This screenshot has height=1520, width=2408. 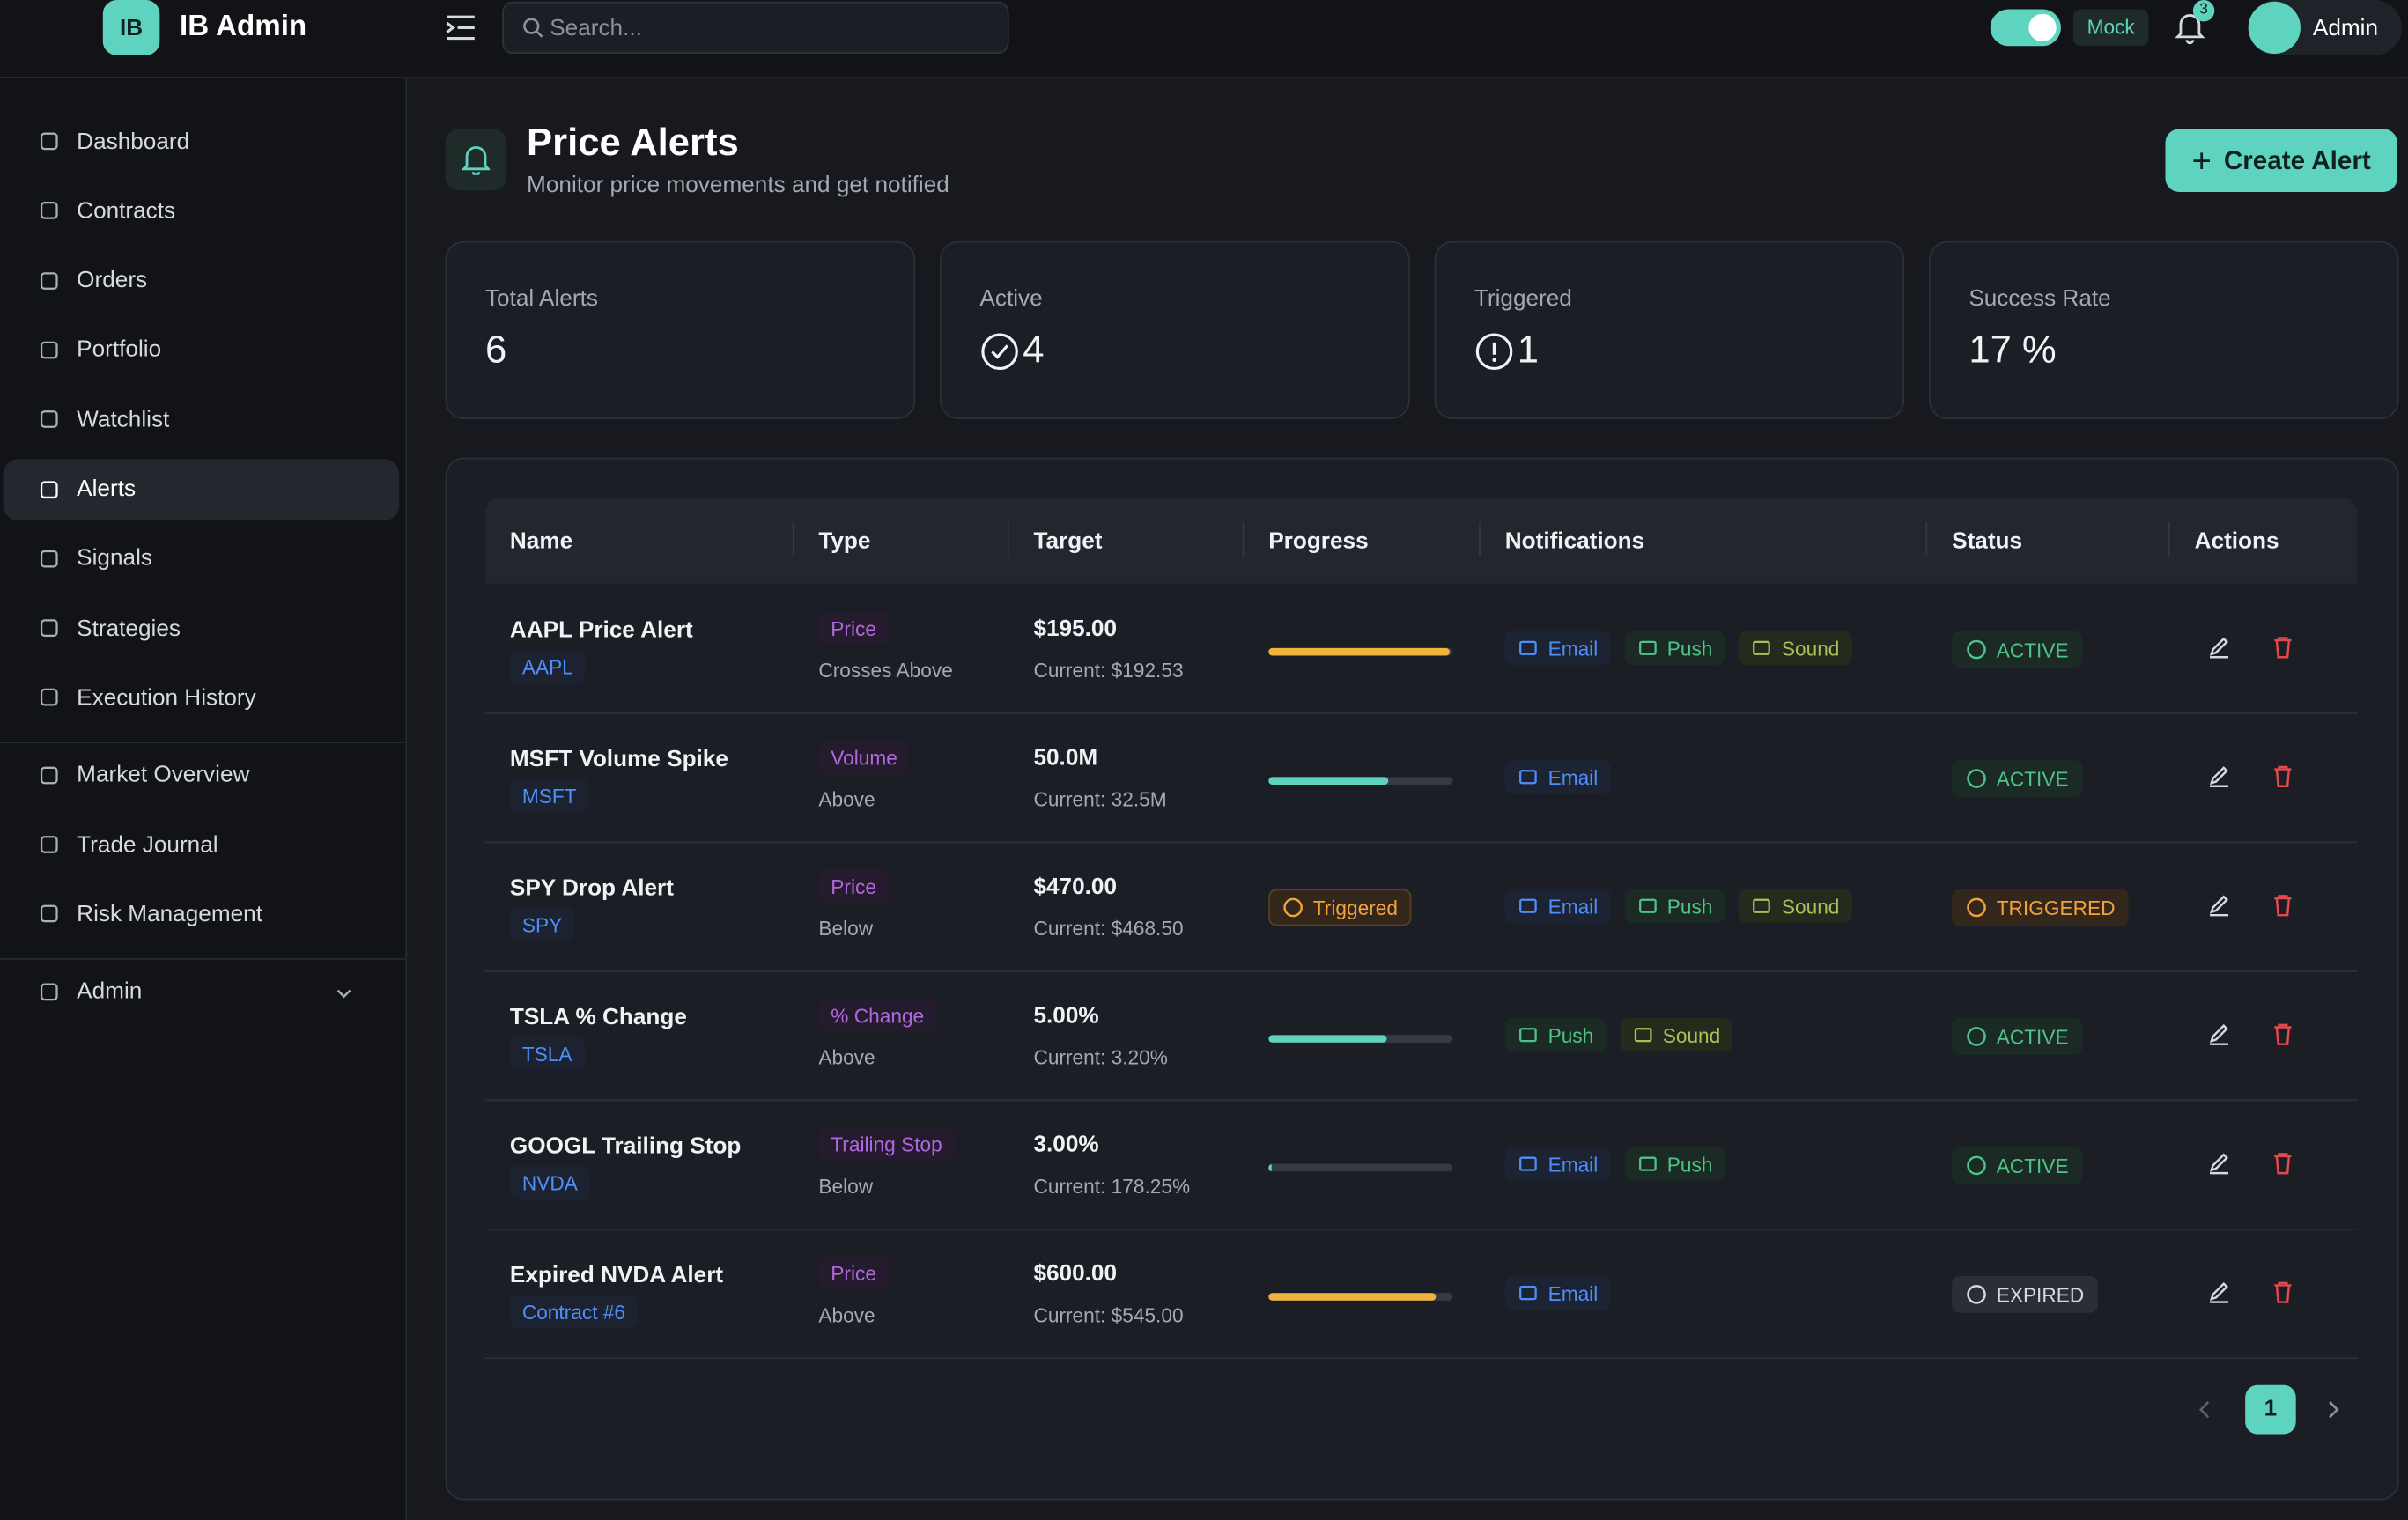 I want to click on nav-item: Watchlist, so click(x=201, y=419).